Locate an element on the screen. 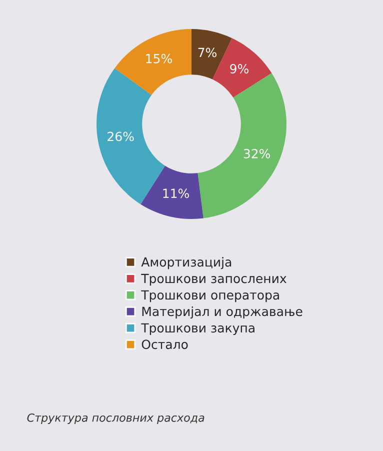 The height and width of the screenshot is (451, 383). legend-label: Остало is located at coordinates (165, 345).